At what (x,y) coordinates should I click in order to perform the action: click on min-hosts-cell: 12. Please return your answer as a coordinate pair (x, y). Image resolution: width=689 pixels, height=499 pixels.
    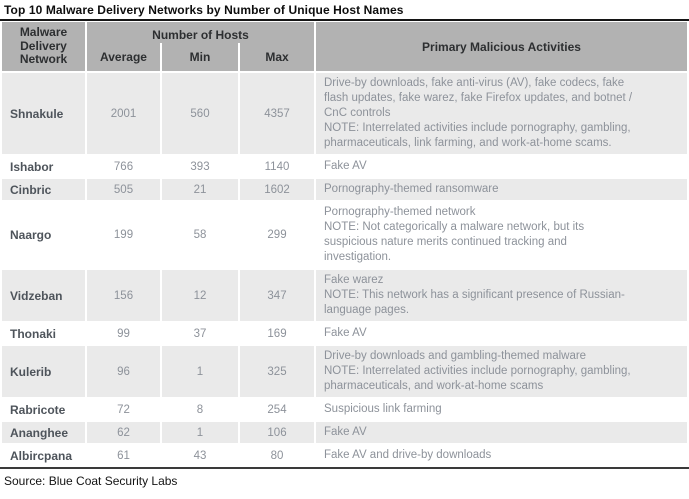
    Looking at the image, I should click on (200, 295).